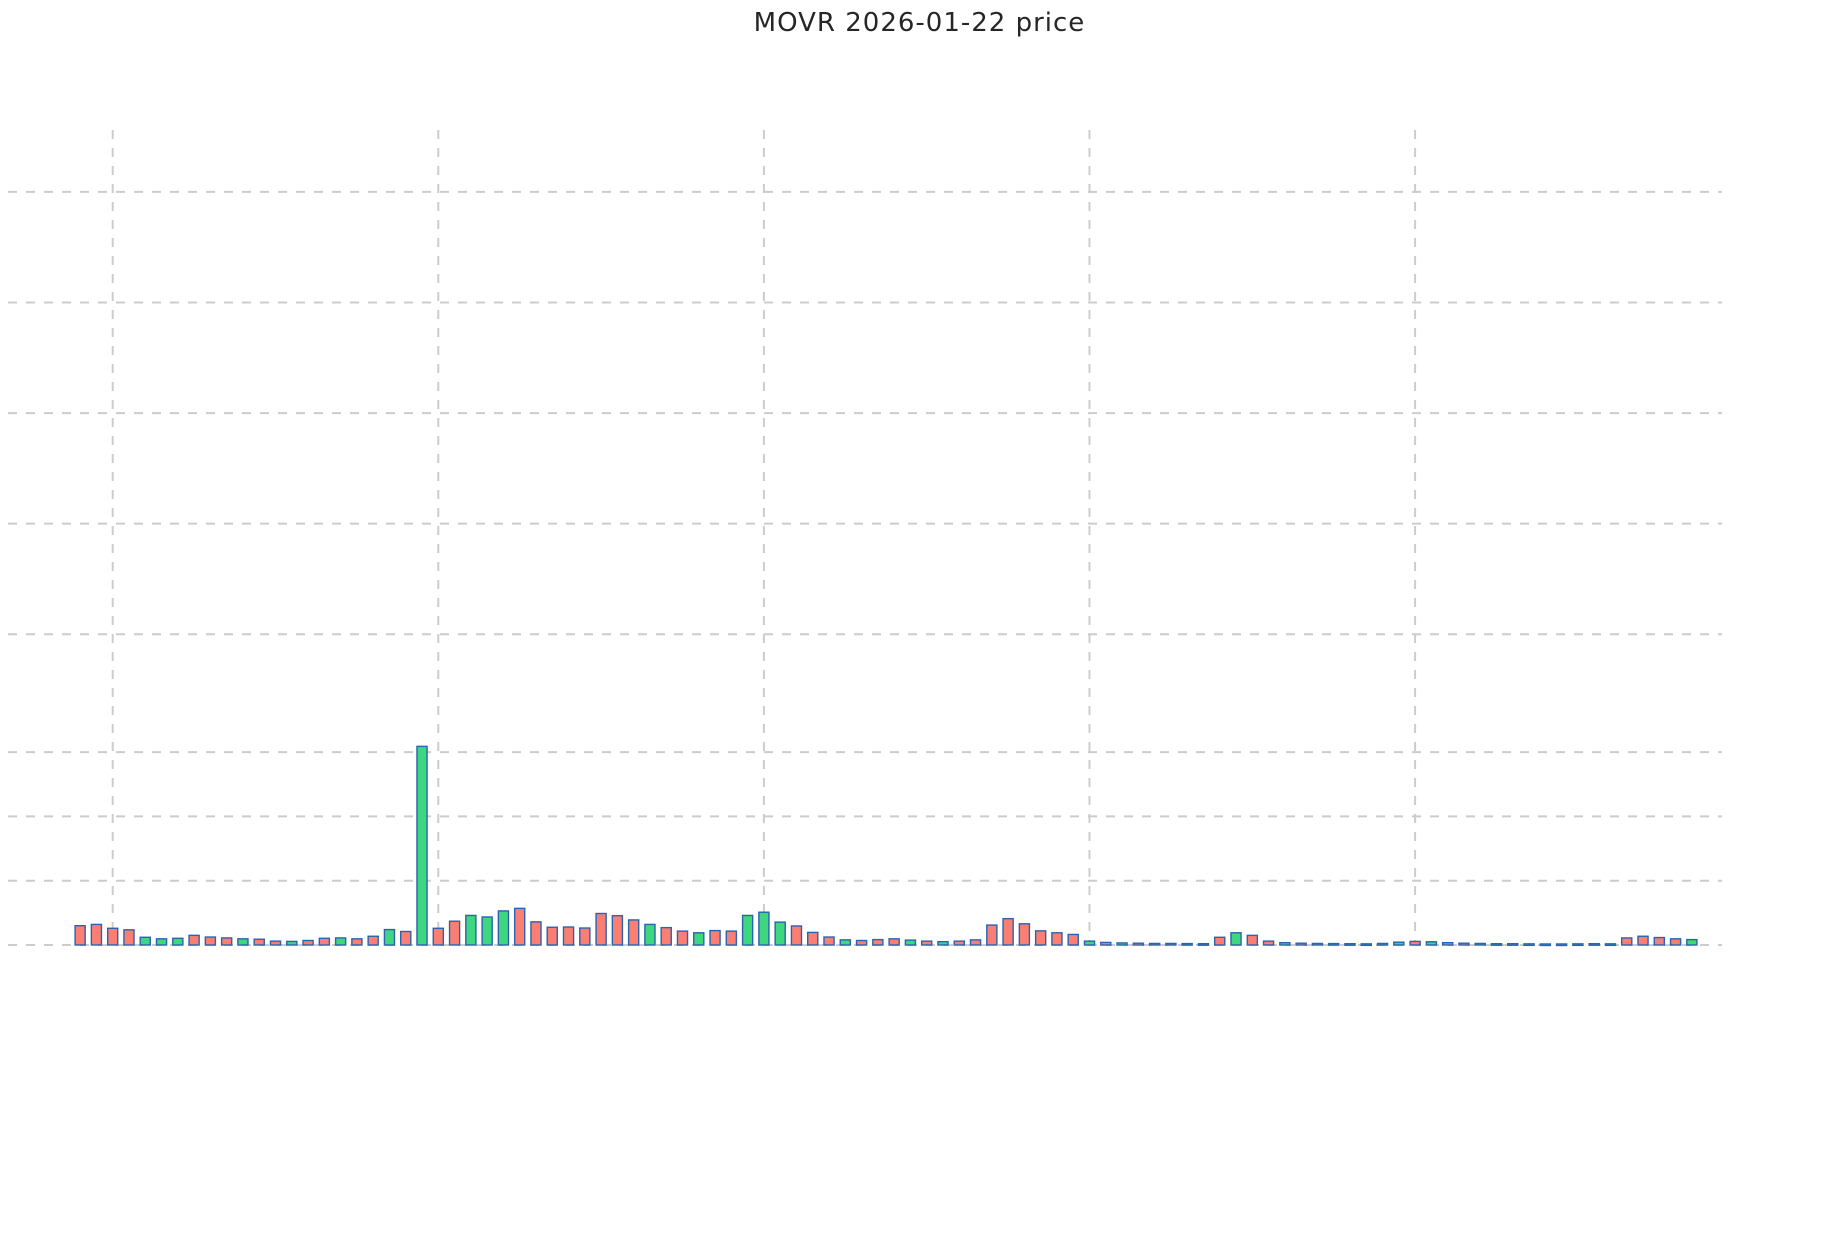  I want to click on chart-title: MOVR 2026-01-22 price, so click(919, 23).